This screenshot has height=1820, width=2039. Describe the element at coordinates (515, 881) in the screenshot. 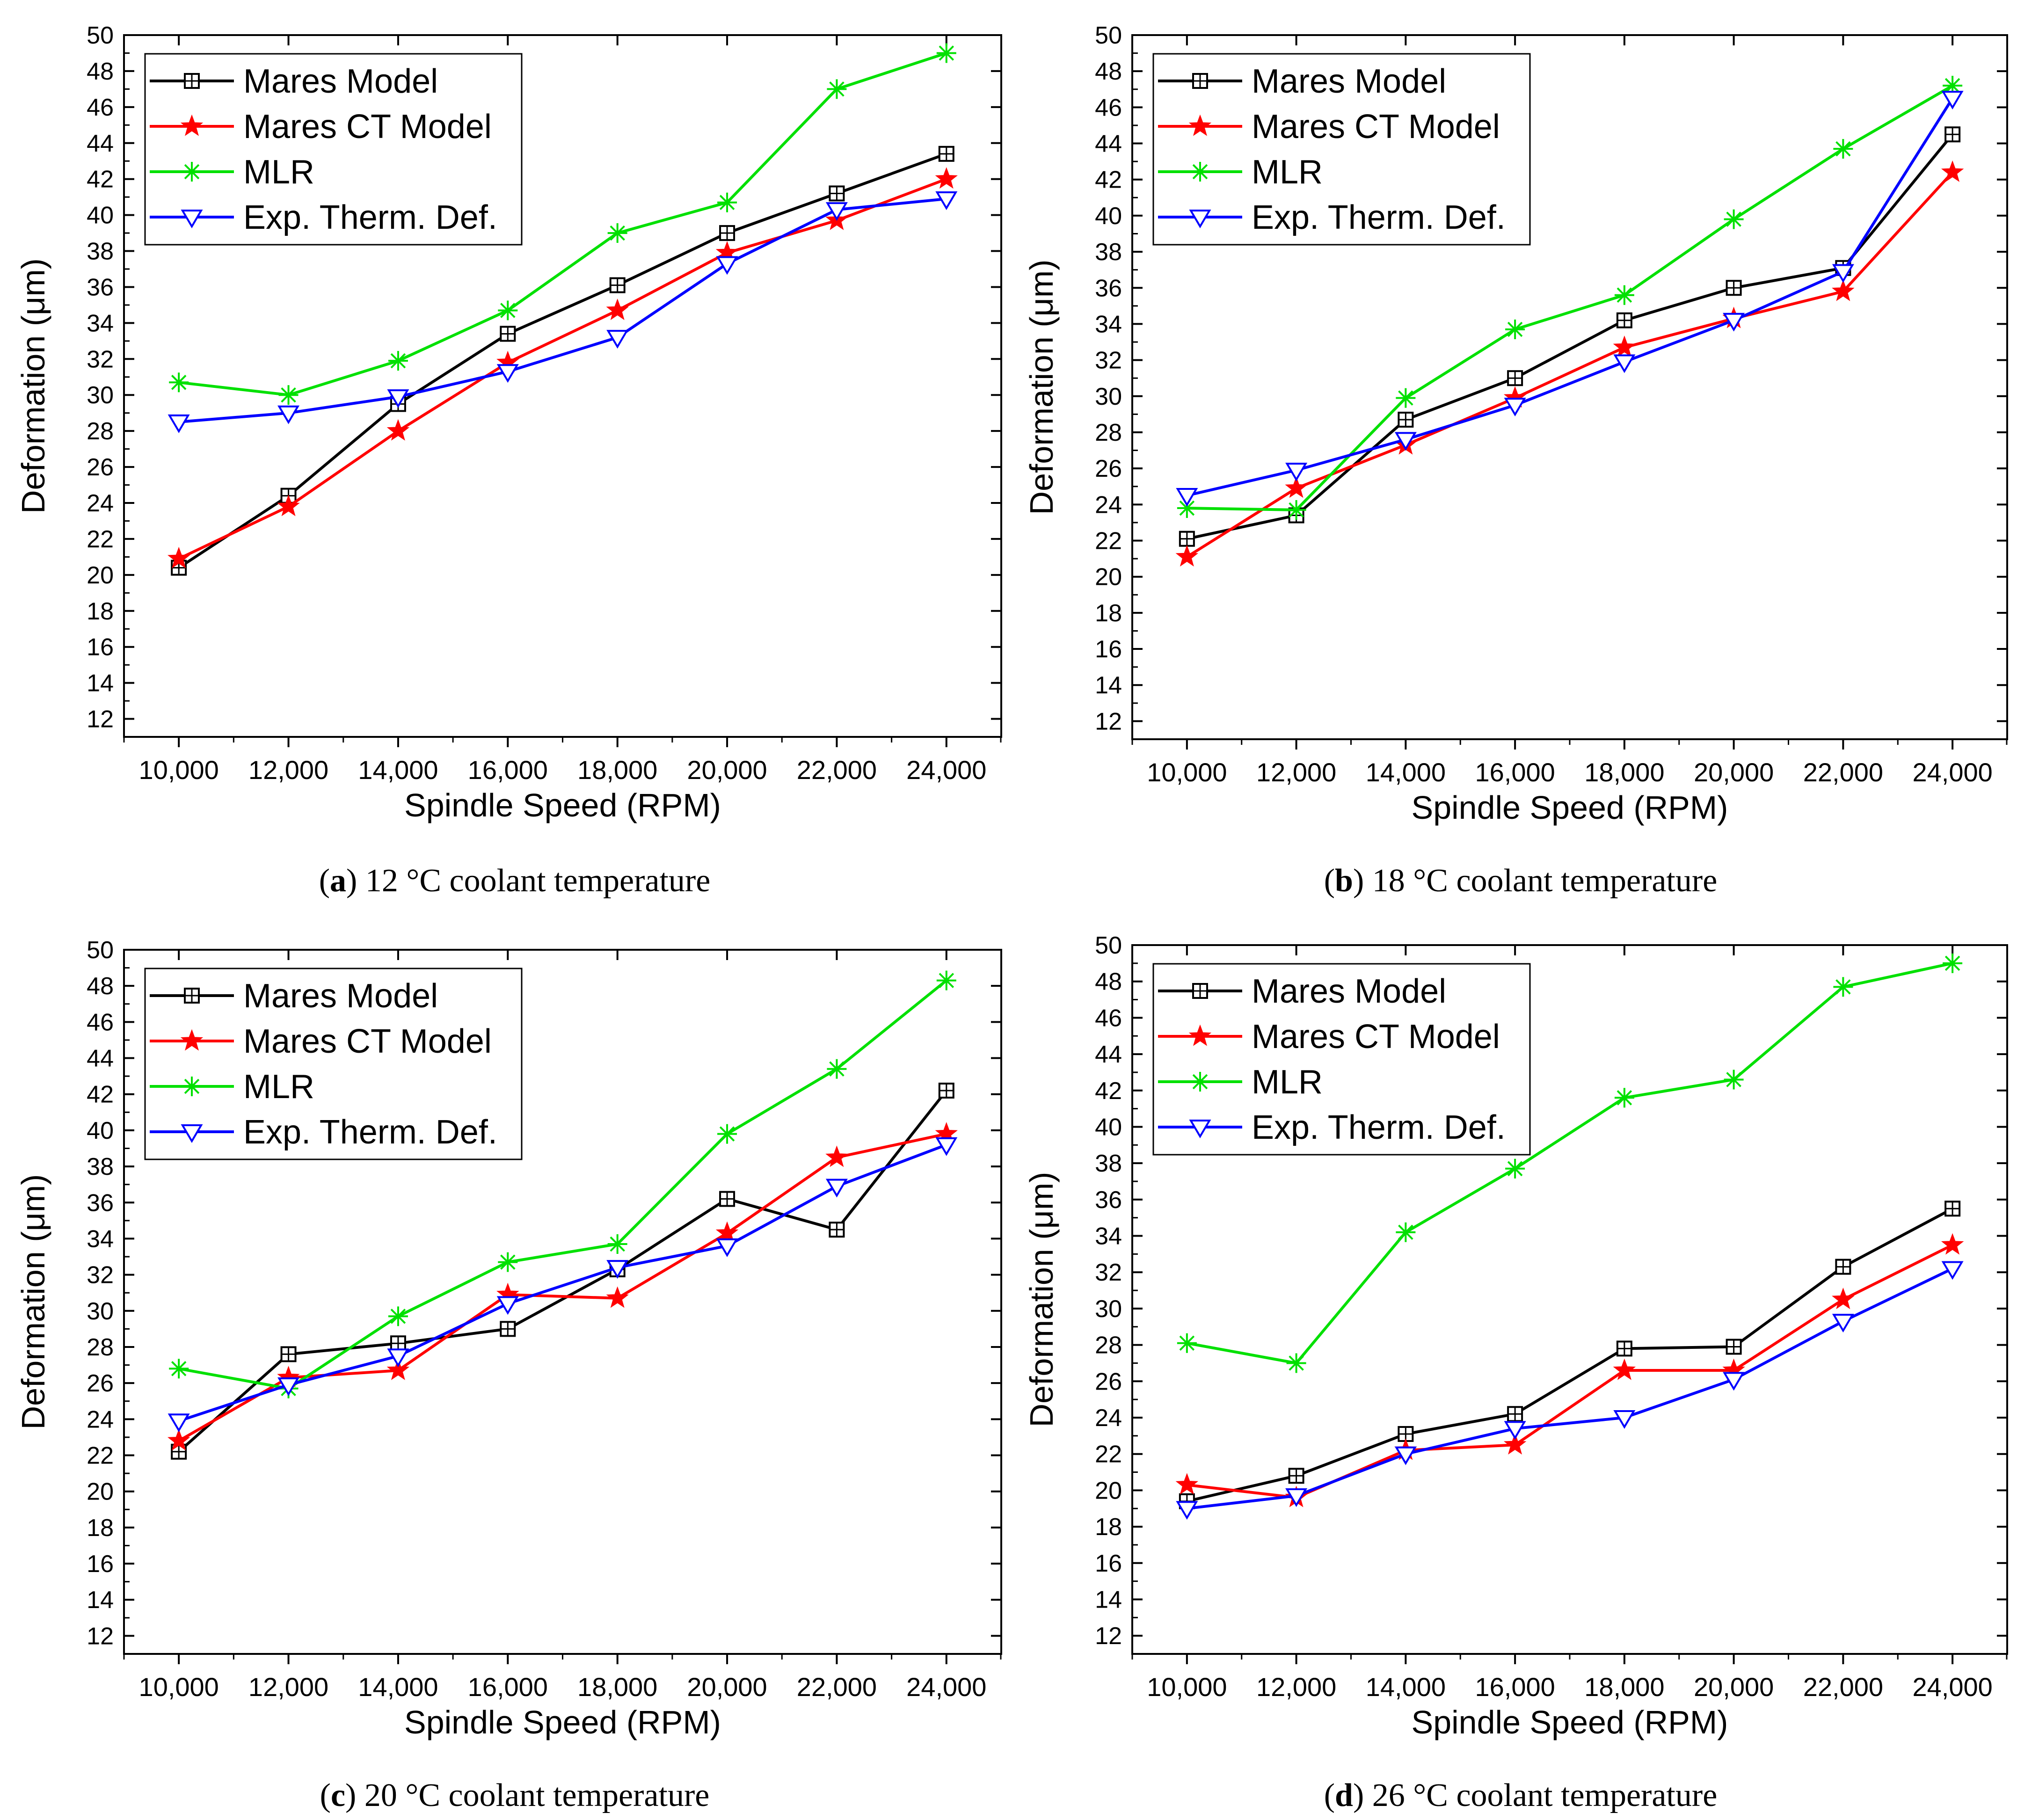

I see `caption: (a) 12 °C coolant temperature` at that location.